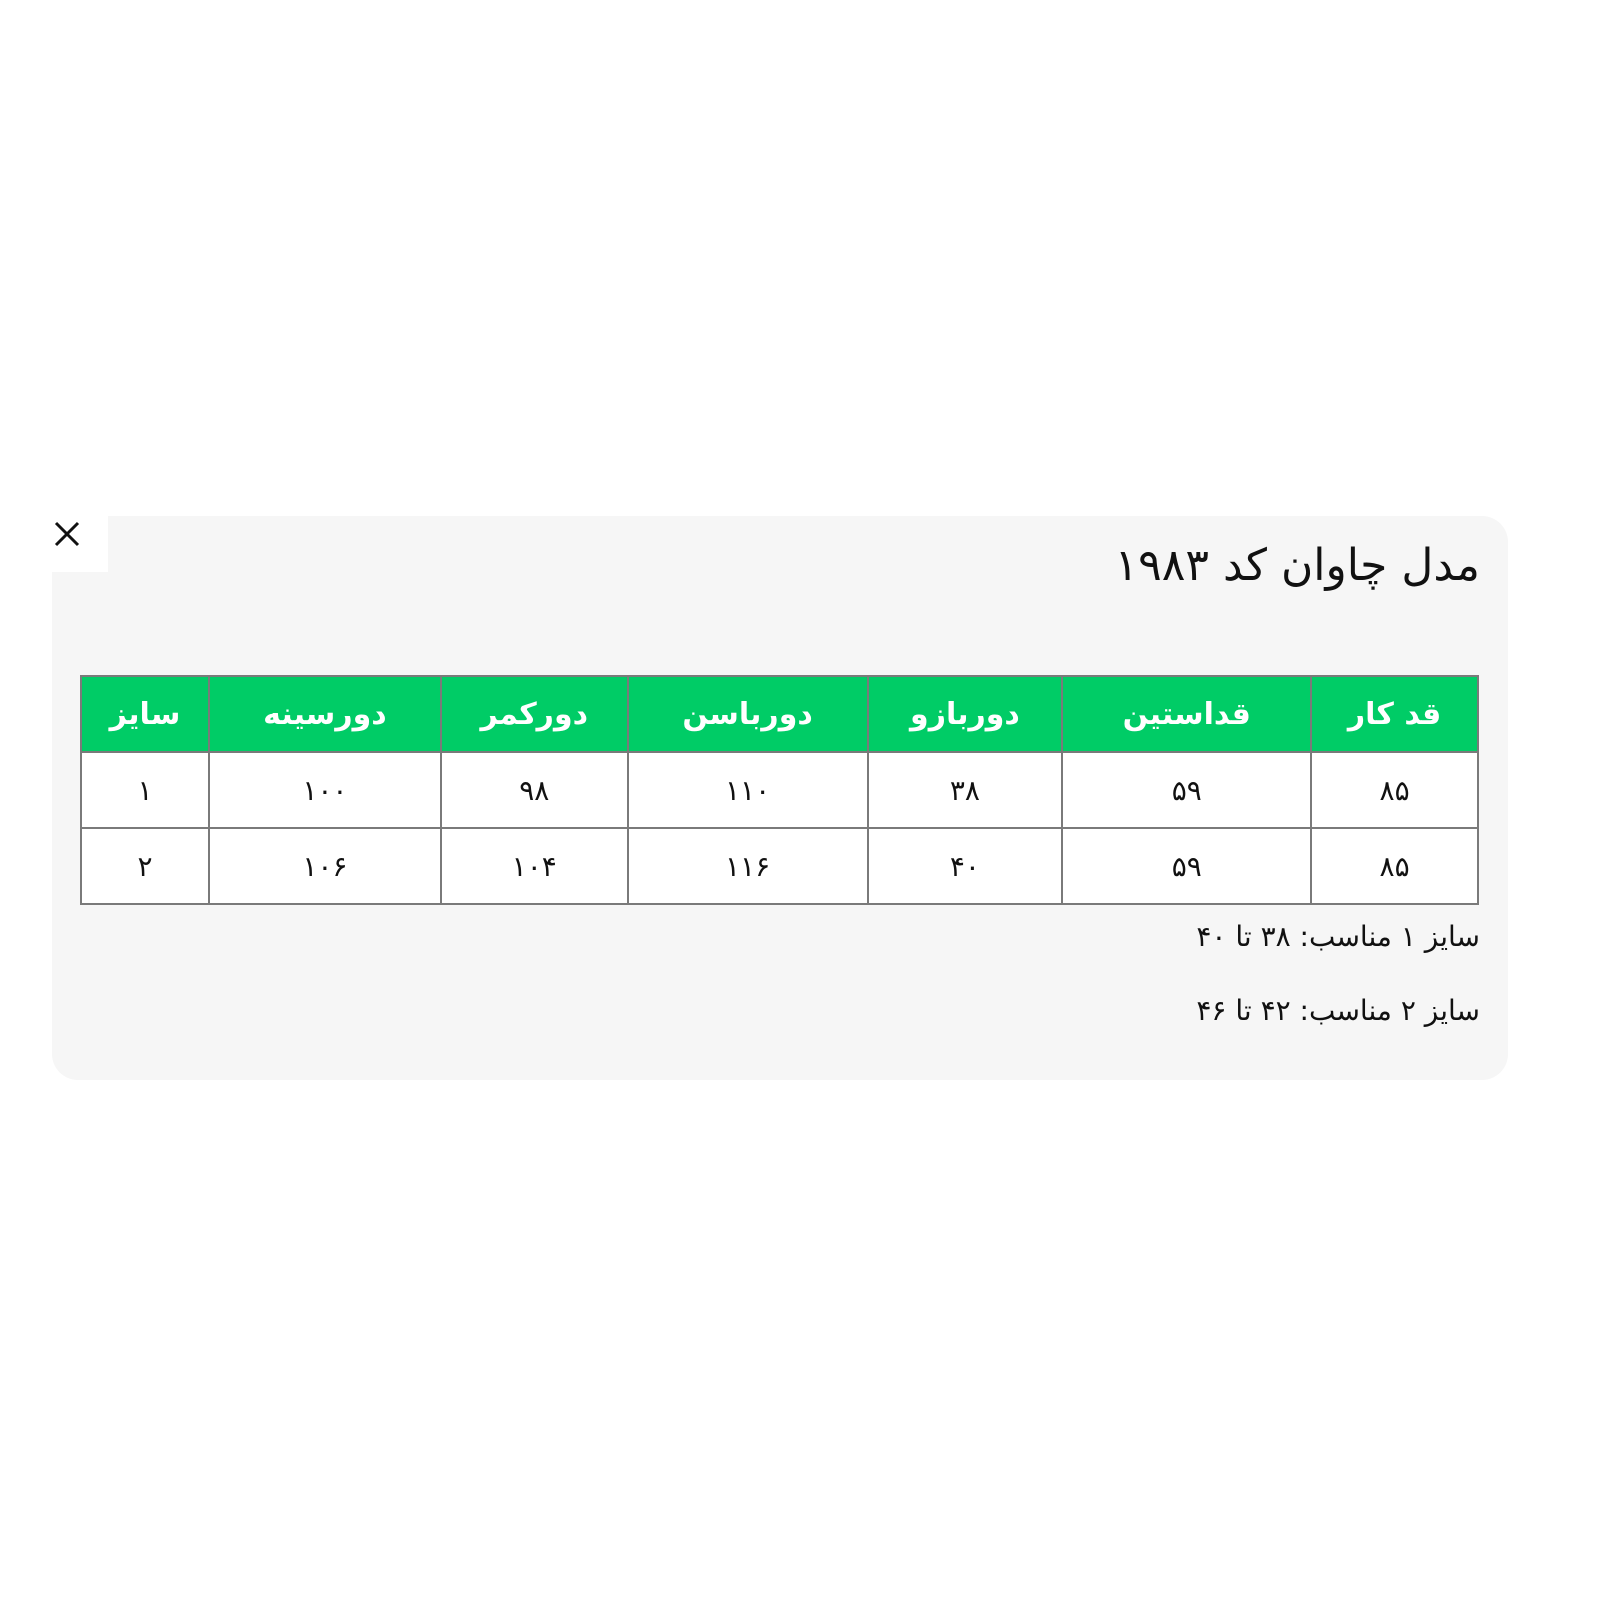 Image resolution: width=1600 pixels, height=1600 pixels. I want to click on table-row: ۸۵ ۵۹ ۳۸ ۱۱۰ ۹۸ ۱۰۰ ۱, so click(779, 790).